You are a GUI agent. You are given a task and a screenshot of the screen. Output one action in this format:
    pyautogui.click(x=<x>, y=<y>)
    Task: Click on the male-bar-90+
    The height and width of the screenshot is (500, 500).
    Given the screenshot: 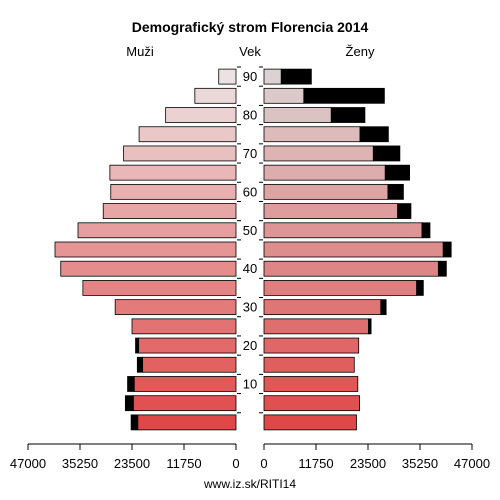 What is the action you would take?
    pyautogui.click(x=227, y=76)
    